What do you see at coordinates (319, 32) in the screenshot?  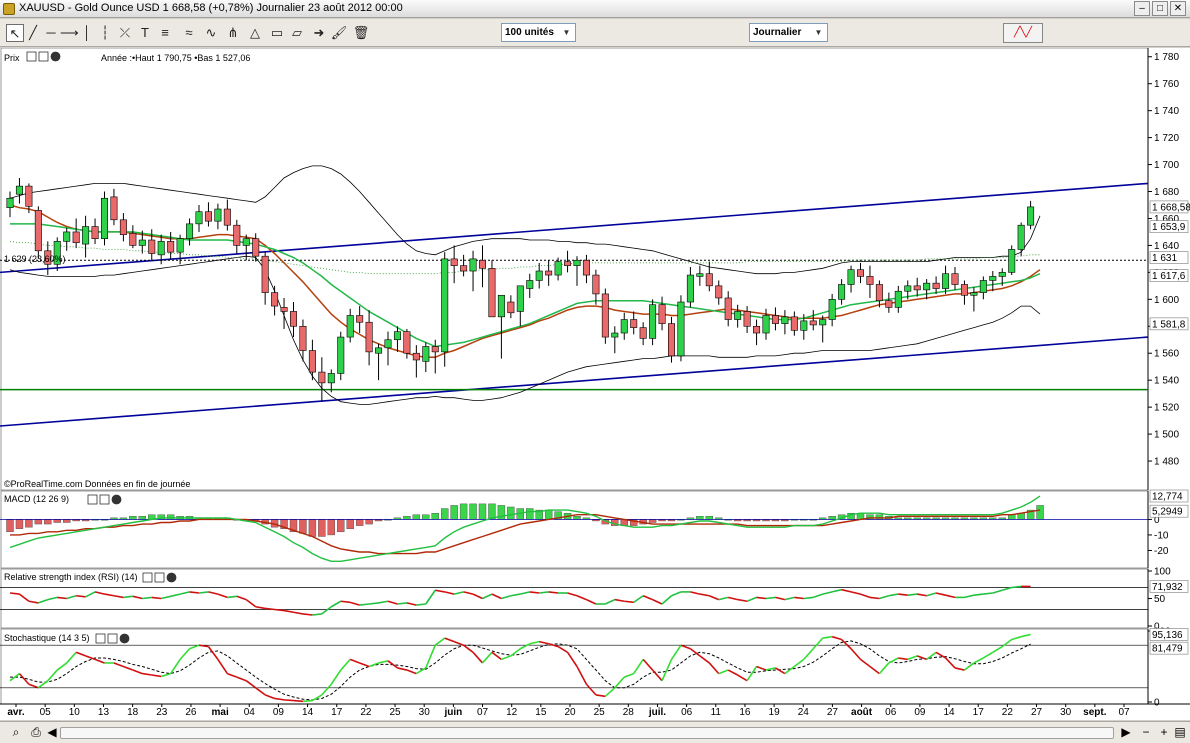 I see `arrow-tool-icon: ➜` at bounding box center [319, 32].